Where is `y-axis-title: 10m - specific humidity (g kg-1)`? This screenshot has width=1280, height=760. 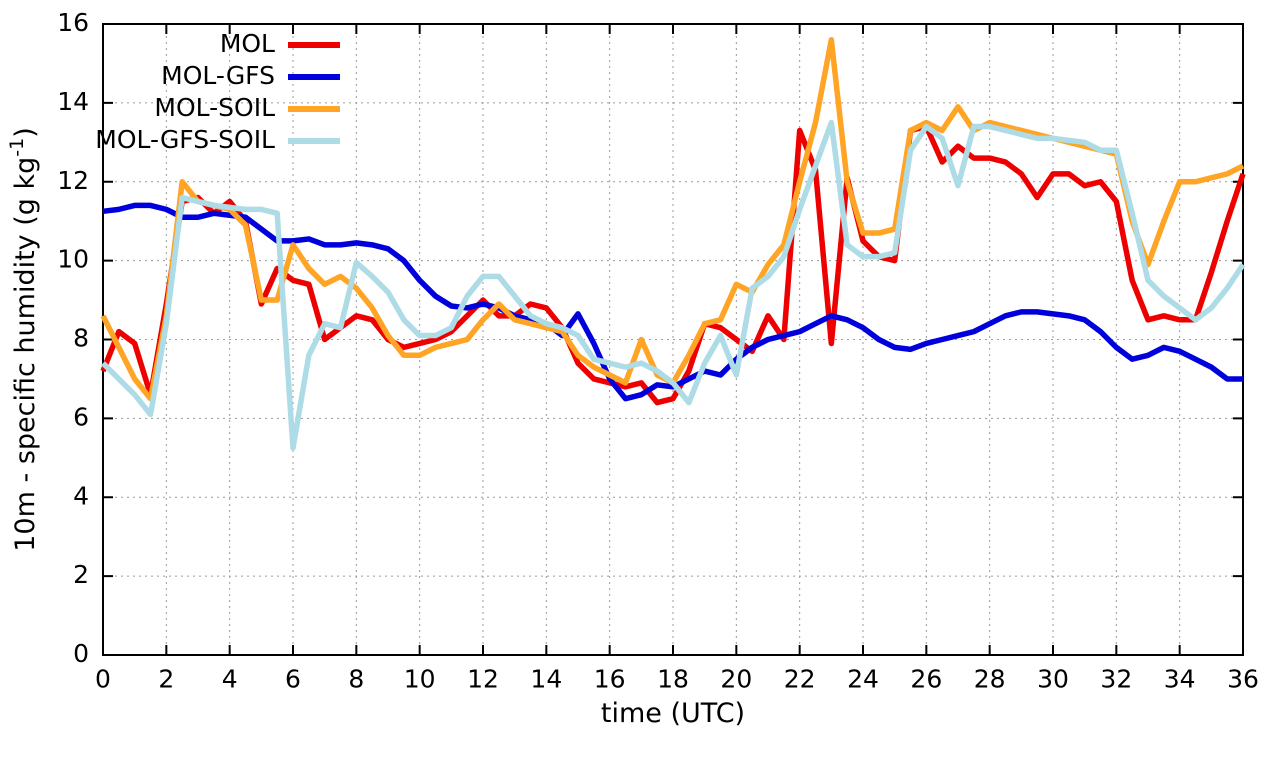 y-axis-title: 10m - specific humidity (g kg-1) is located at coordinates (23, 339).